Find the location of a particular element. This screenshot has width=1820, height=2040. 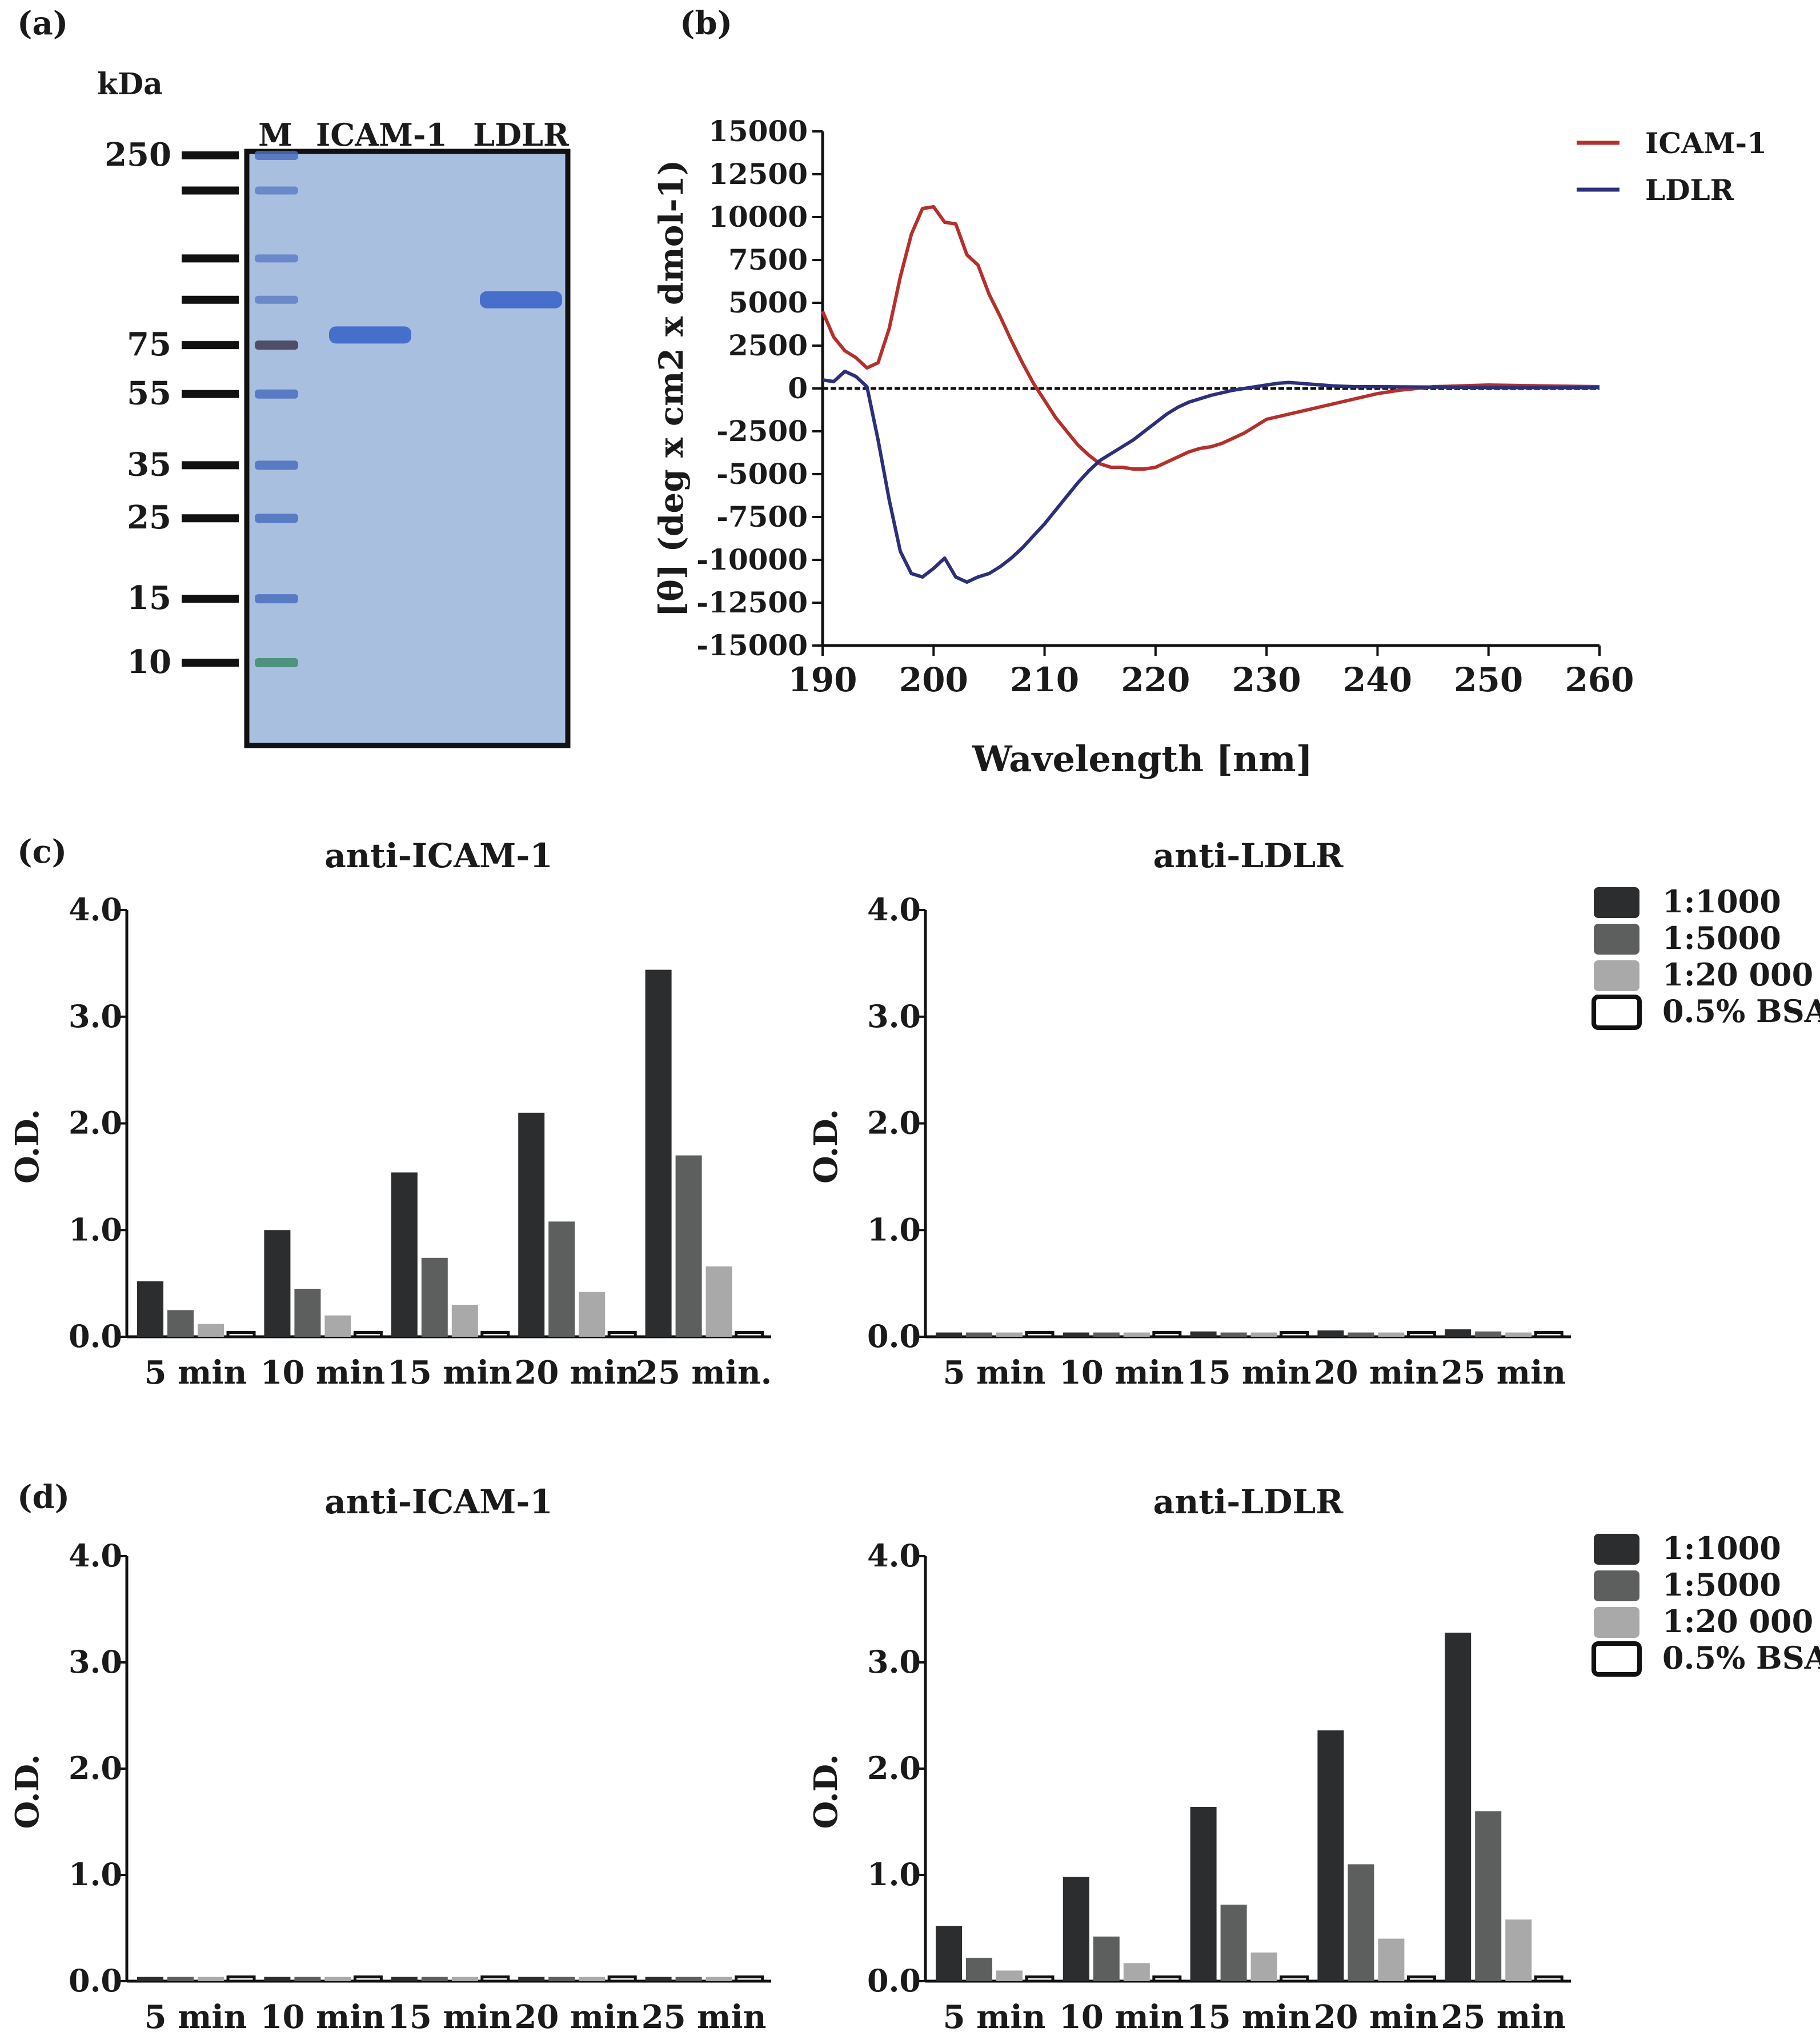

y-tick-label: 2500 is located at coordinates (768, 345).